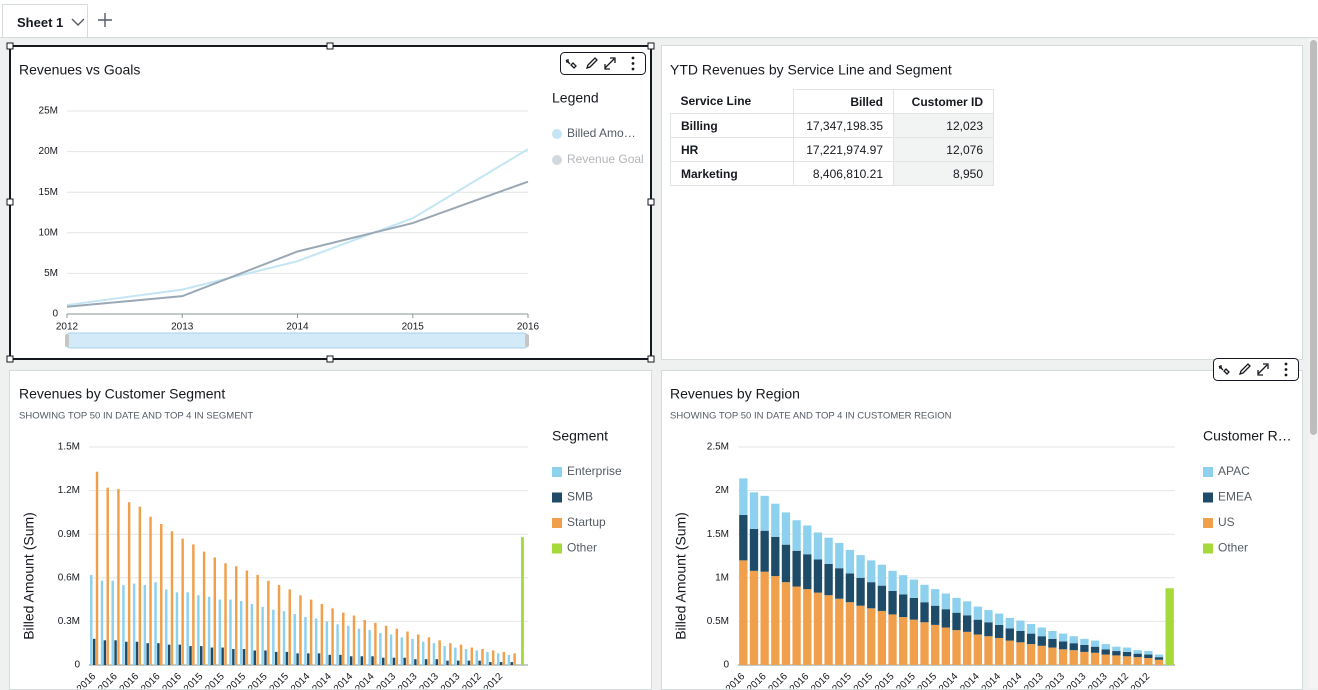 The height and width of the screenshot is (690, 1318). What do you see at coordinates (297, 340) in the screenshot?
I see `range-slider` at bounding box center [297, 340].